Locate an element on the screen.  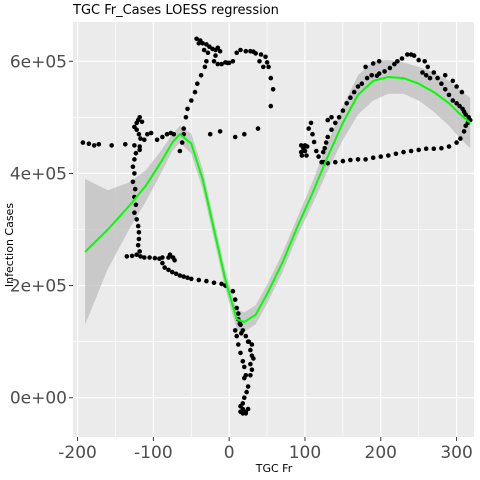
x-tick-label: 0 is located at coordinates (229, 453).